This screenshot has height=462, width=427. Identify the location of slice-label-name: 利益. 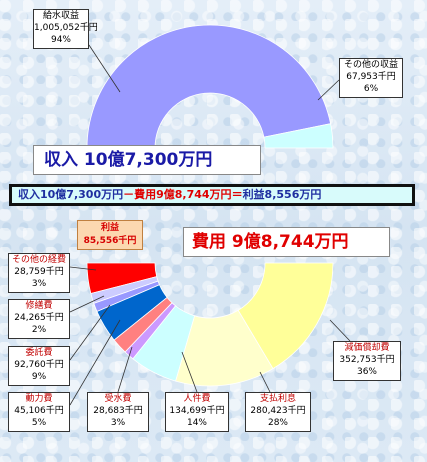
(109, 228).